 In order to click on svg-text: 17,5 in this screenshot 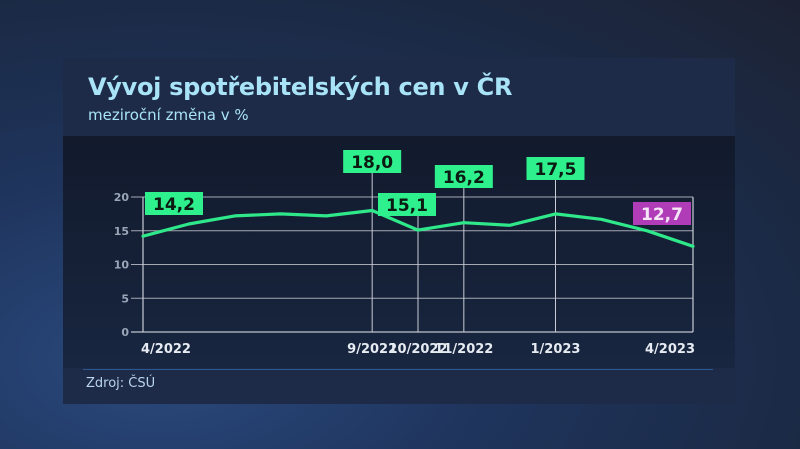, I will do `click(556, 170)`.